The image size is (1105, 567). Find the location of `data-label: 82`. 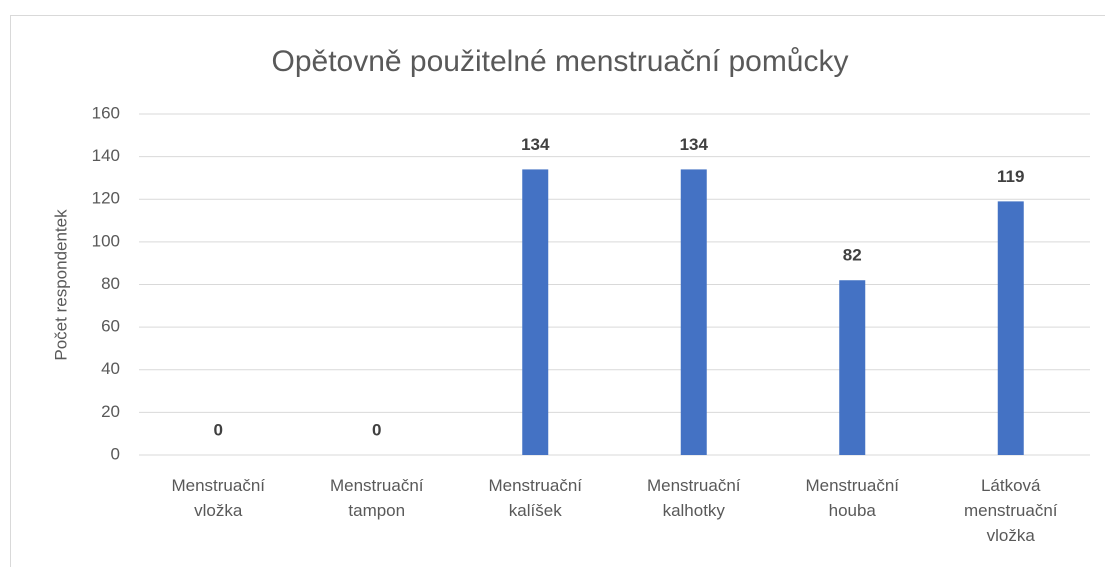

data-label: 82 is located at coordinates (852, 255).